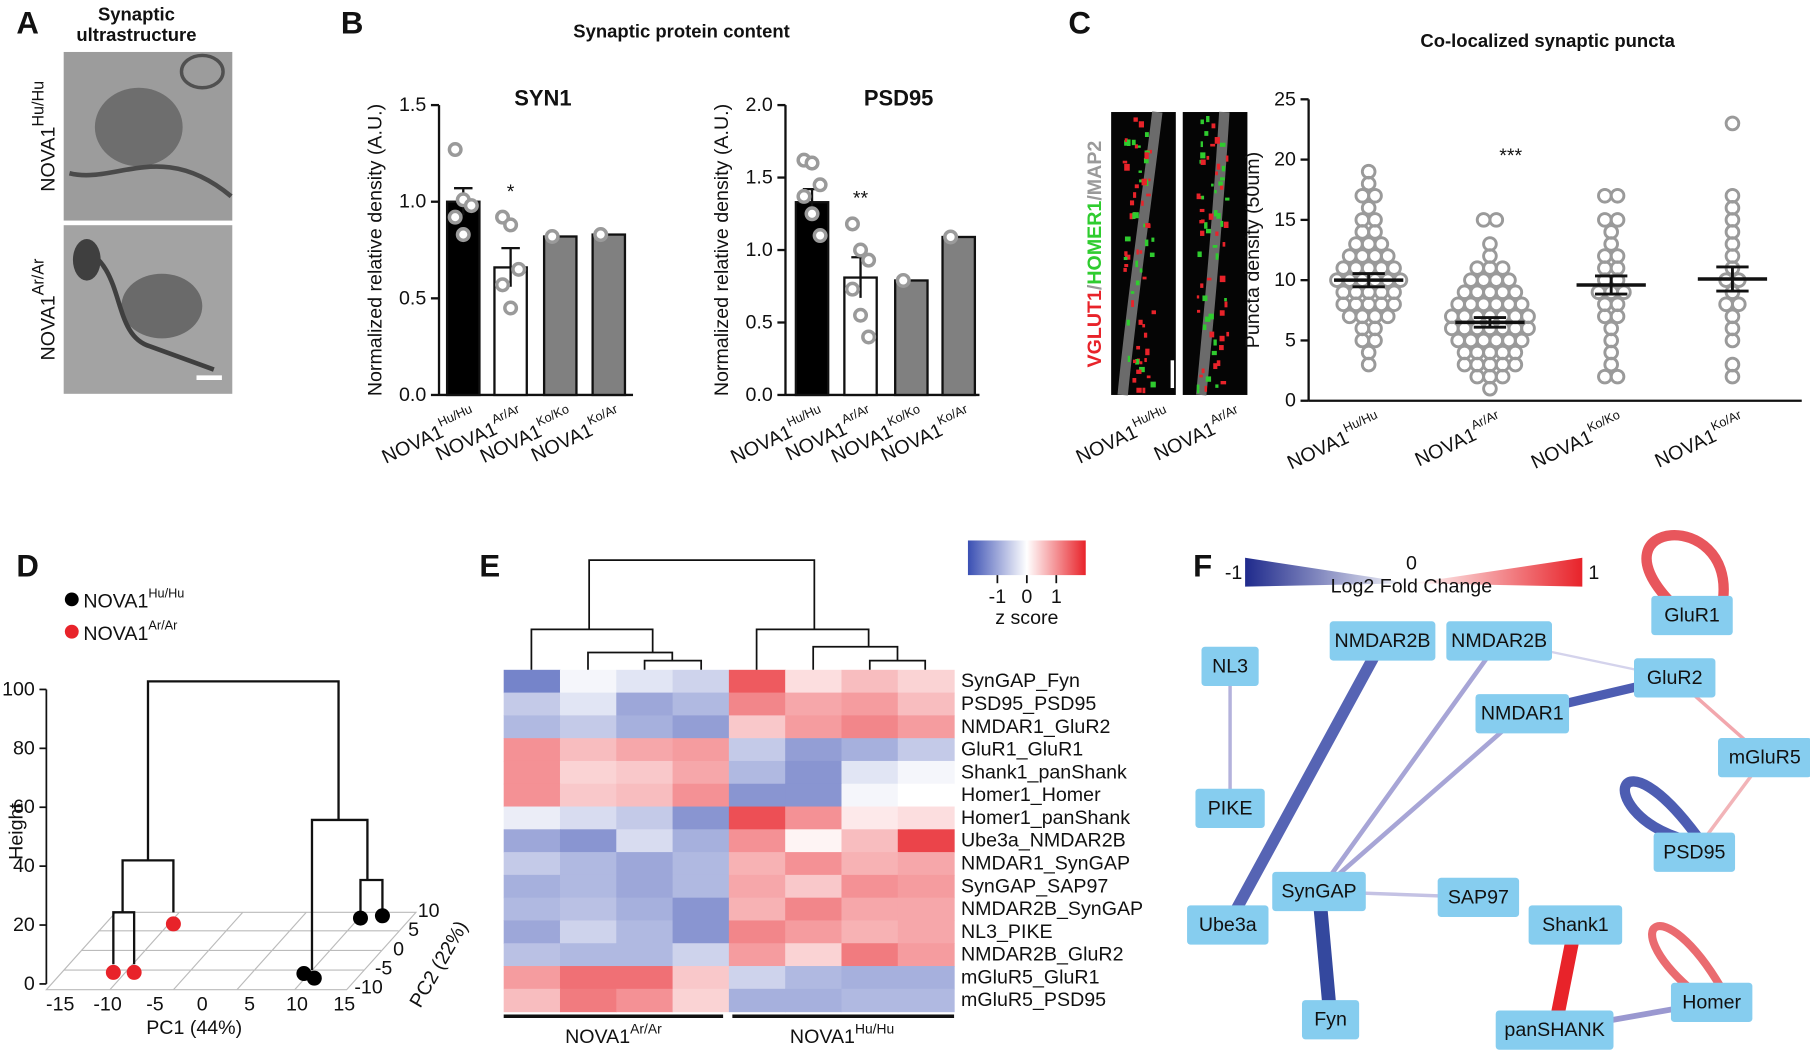 This screenshot has width=1810, height=1059. What do you see at coordinates (1095, 254) in the screenshot?
I see `stain-label: VGLUT1/HOMER1/MAP2` at bounding box center [1095, 254].